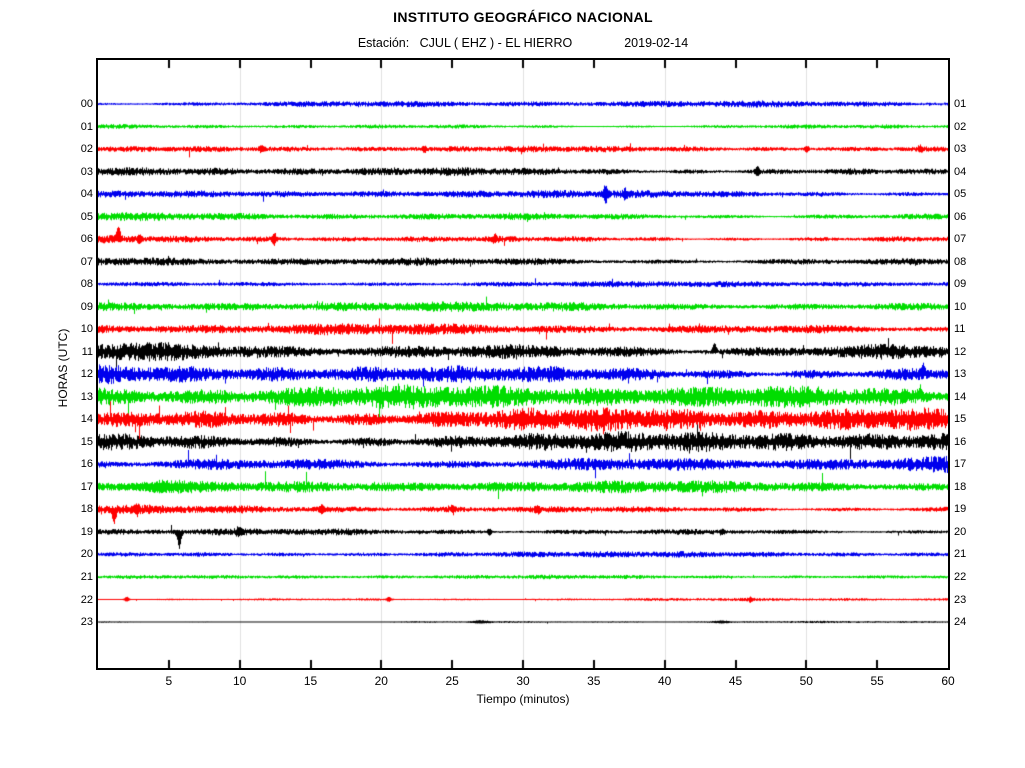 This screenshot has height=768, width=1025. What do you see at coordinates (523, 17) in the screenshot?
I see `page-title: INSTITUTO GEOGRÁFICO NACIONAL` at bounding box center [523, 17].